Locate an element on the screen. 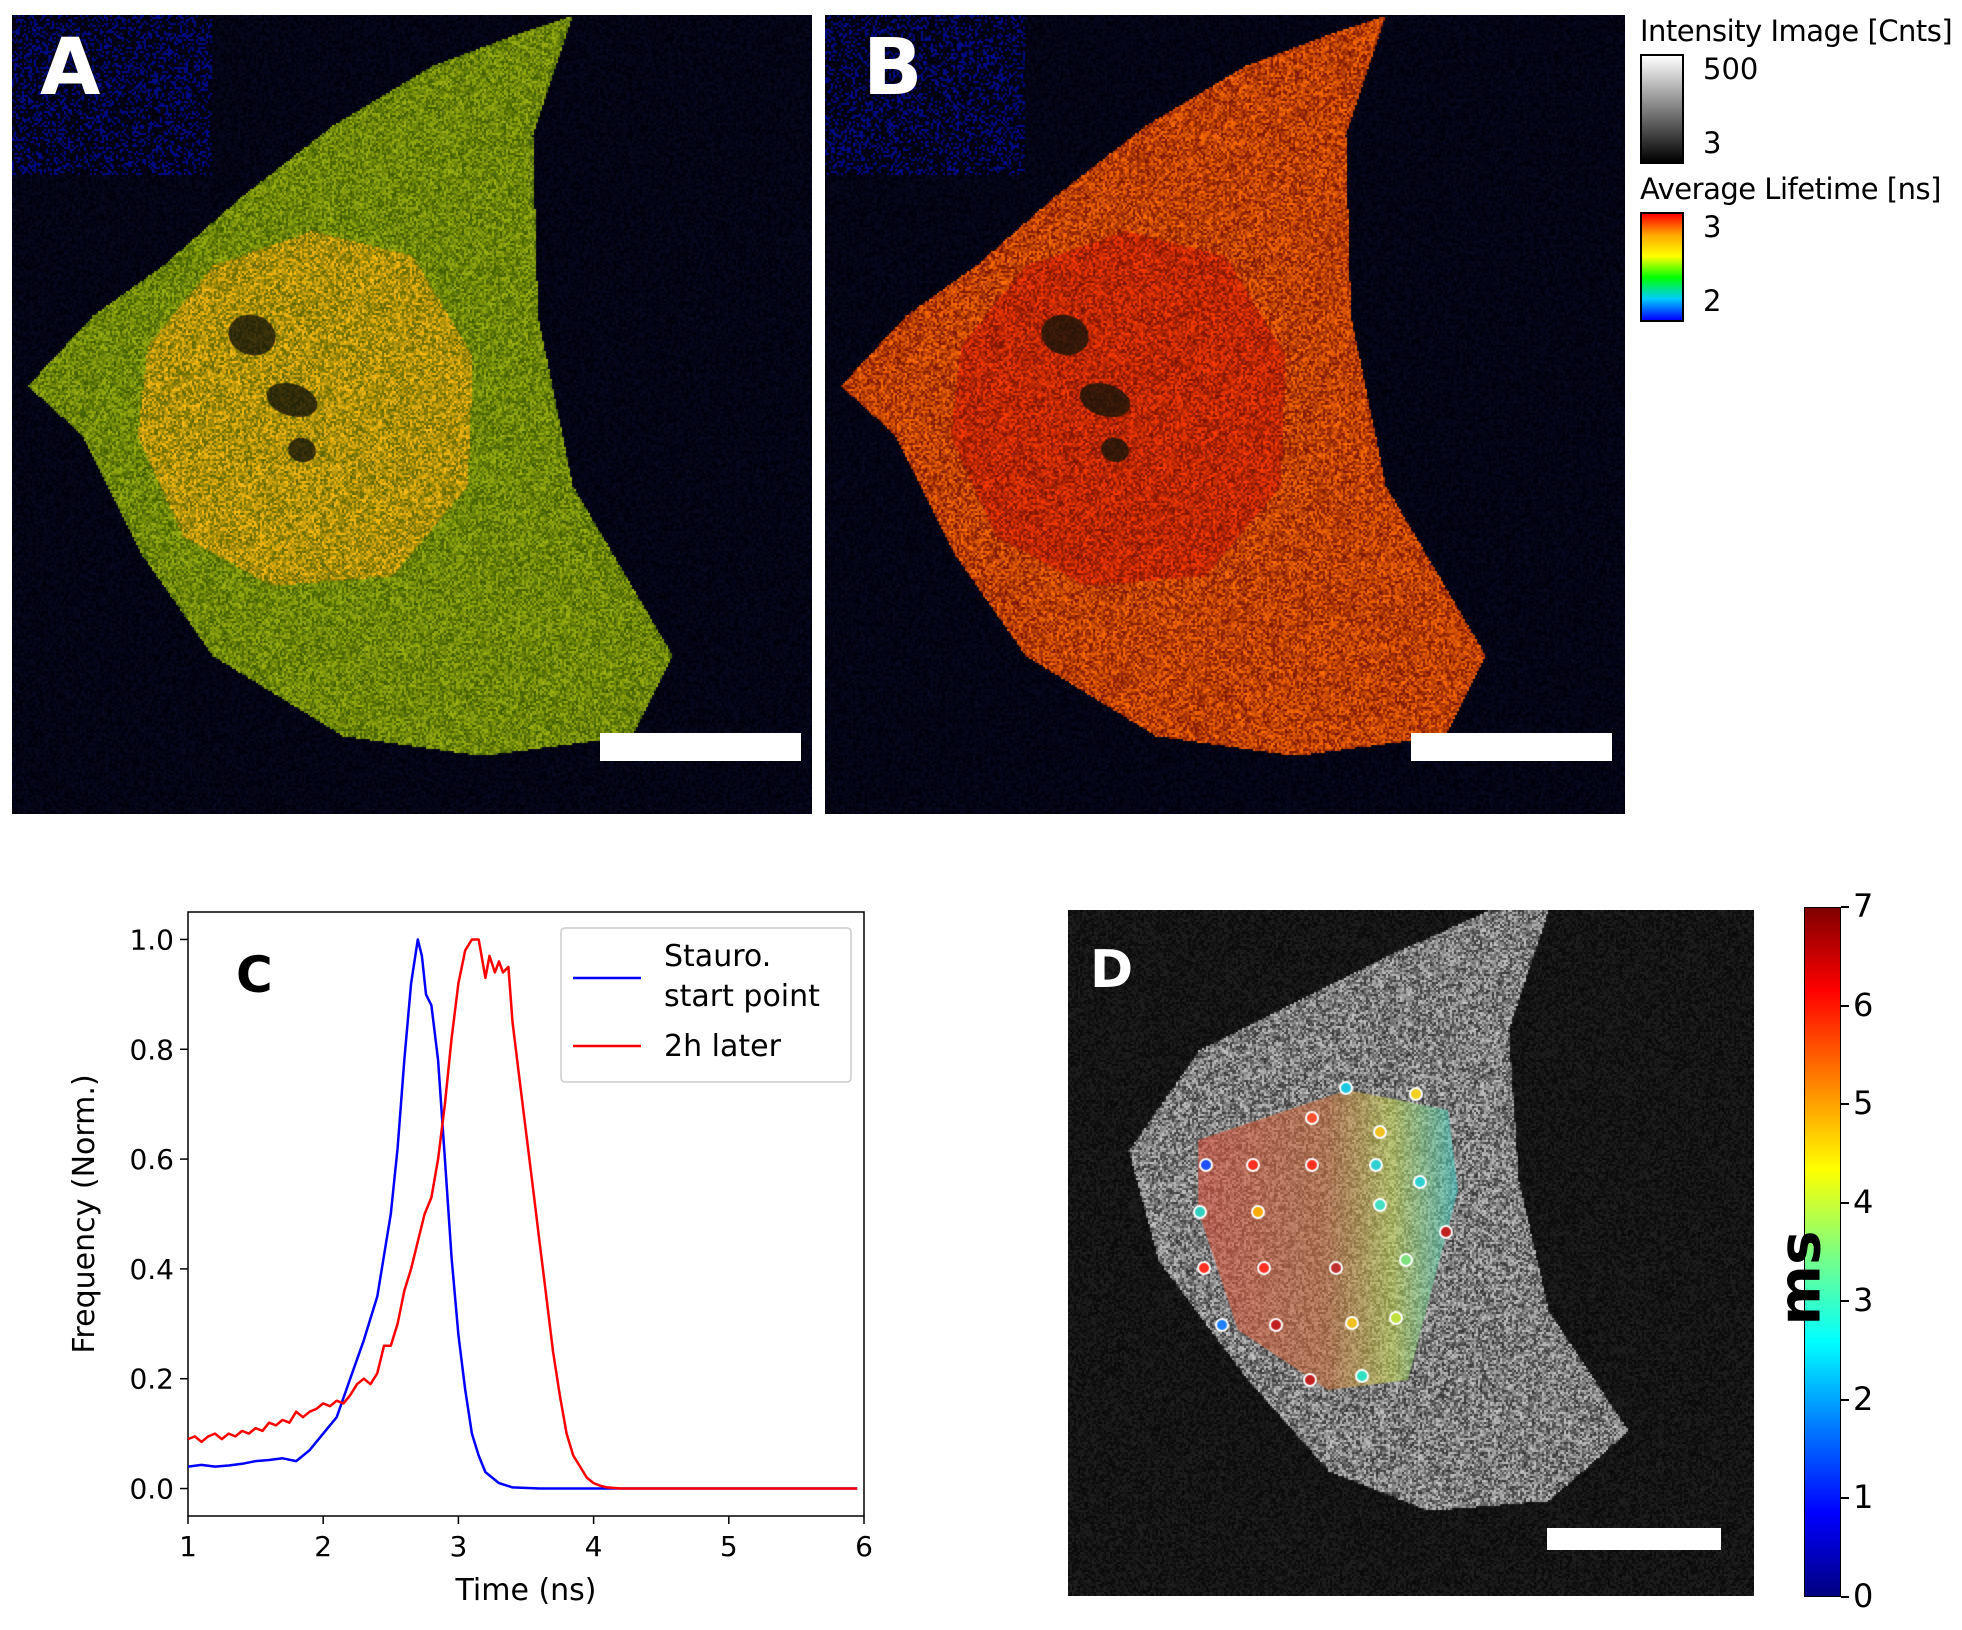 The height and width of the screenshot is (1630, 1962). panel-d-image: D is located at coordinates (1411, 1253).